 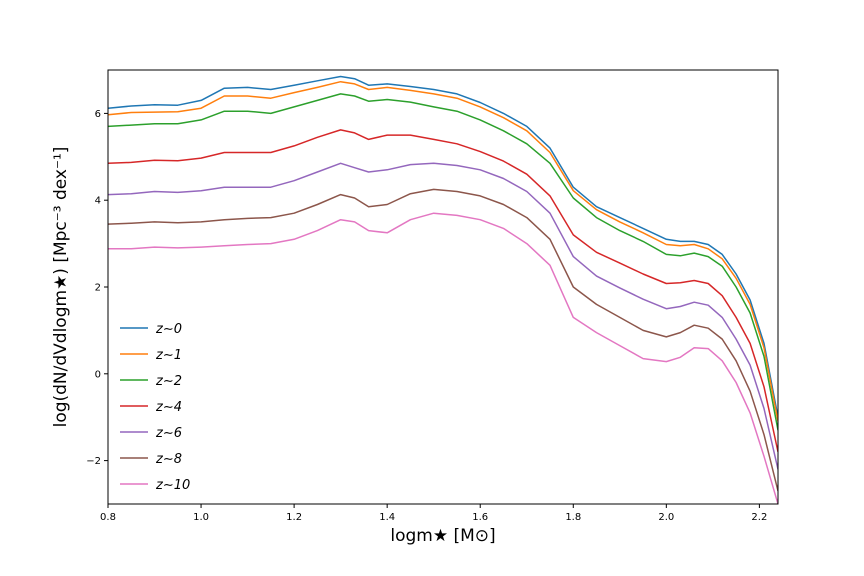 I want to click on x-tick-label: 0.8, so click(x=108, y=517).